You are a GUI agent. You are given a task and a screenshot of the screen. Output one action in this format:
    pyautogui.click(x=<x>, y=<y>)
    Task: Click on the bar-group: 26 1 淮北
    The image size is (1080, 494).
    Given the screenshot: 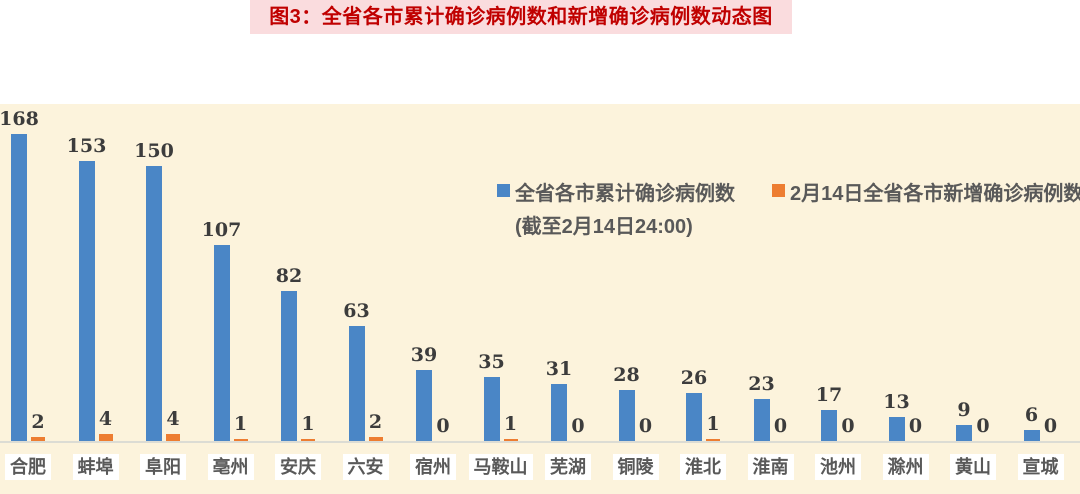 What is the action you would take?
    pyautogui.click(x=709, y=292)
    